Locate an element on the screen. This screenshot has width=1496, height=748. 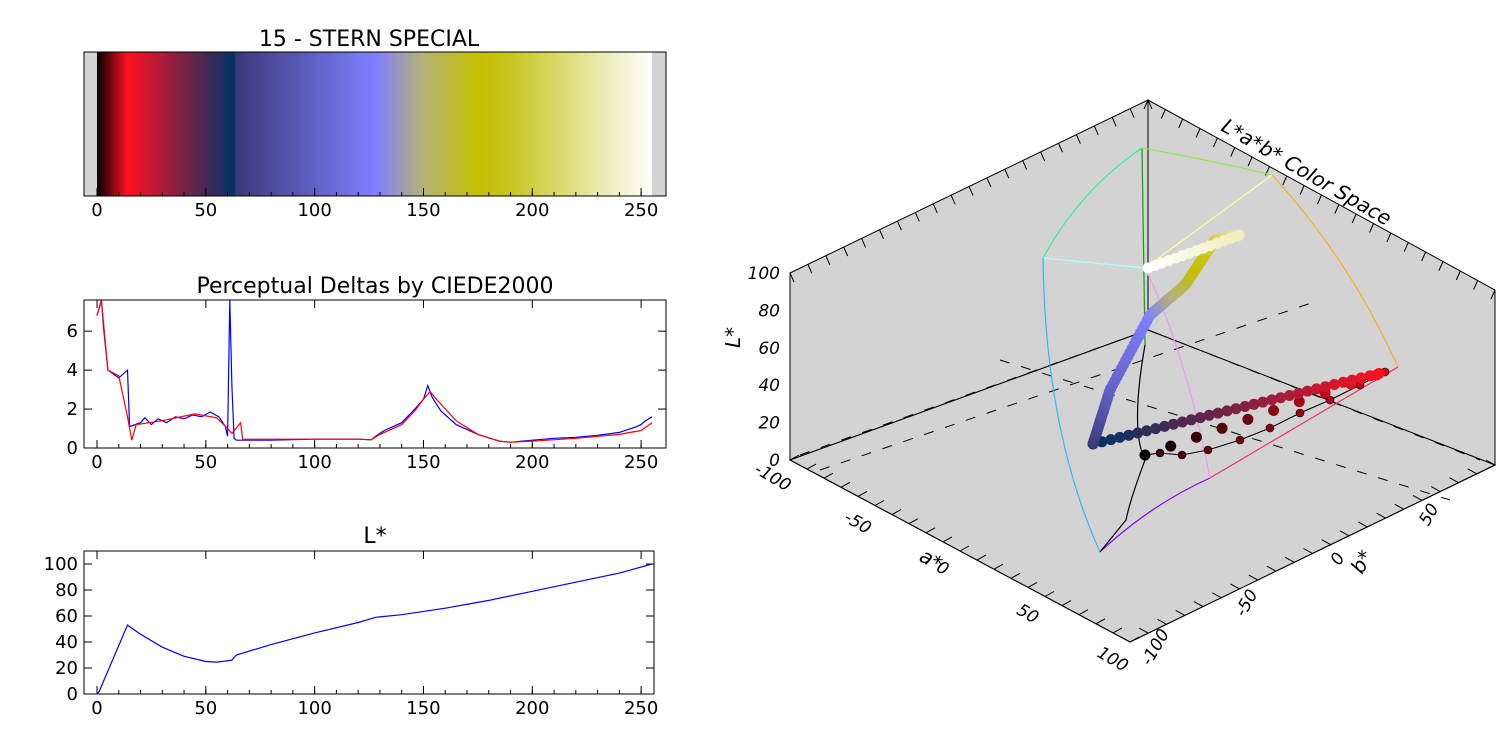
x-tick-label: 0 is located at coordinates (96, 462).